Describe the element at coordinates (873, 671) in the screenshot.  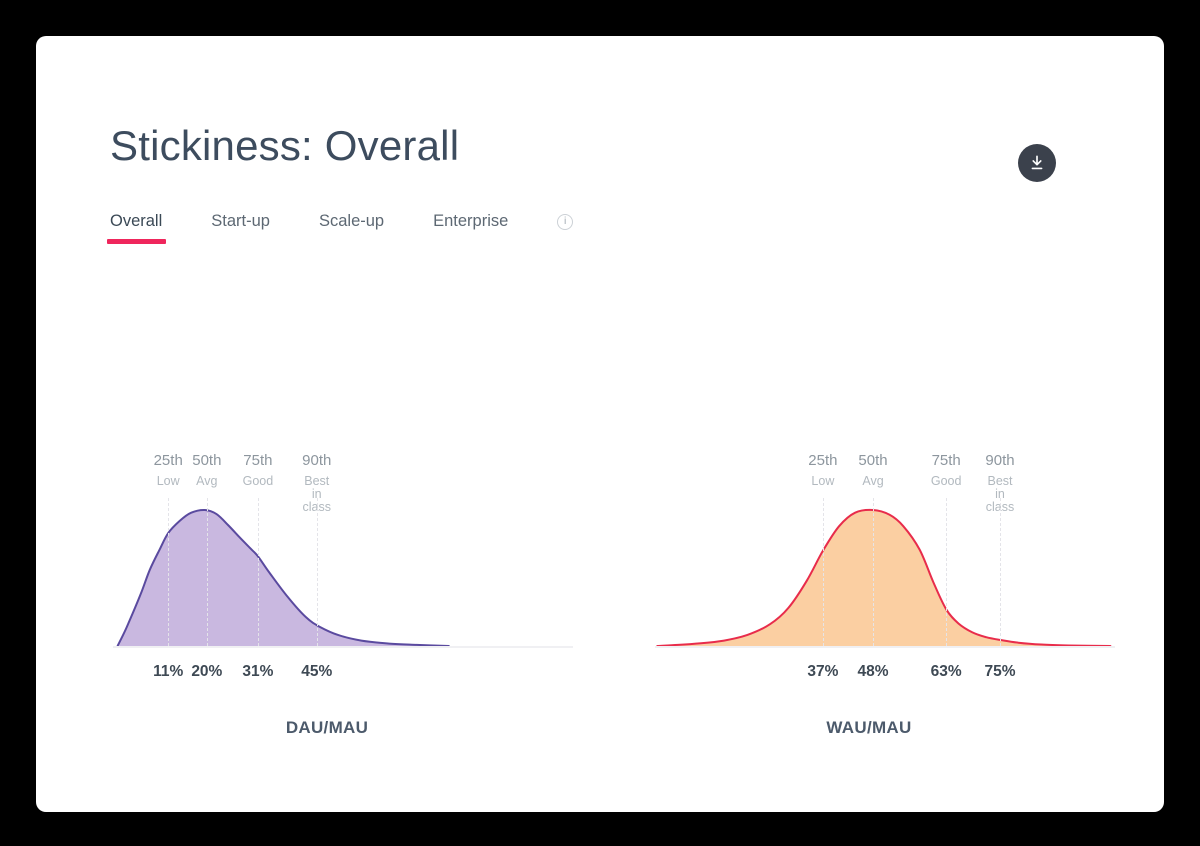
I see `value-label: 48%` at that location.